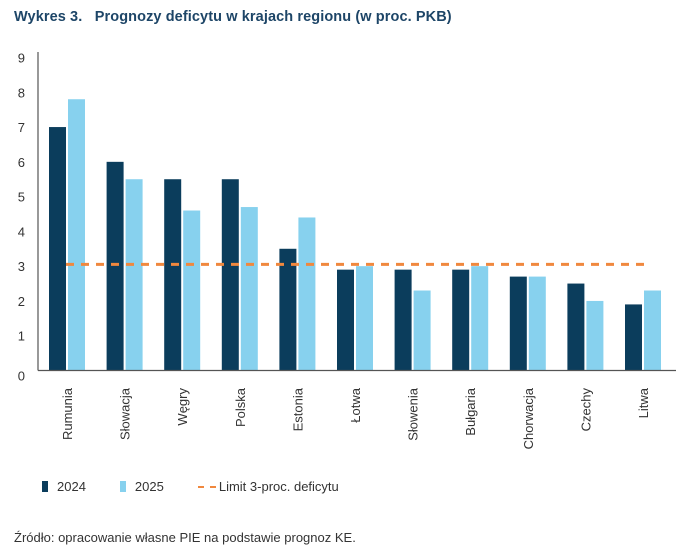 The height and width of the screenshot is (558, 676). What do you see at coordinates (21, 92) in the screenshot?
I see `y-tick-label: 8` at bounding box center [21, 92].